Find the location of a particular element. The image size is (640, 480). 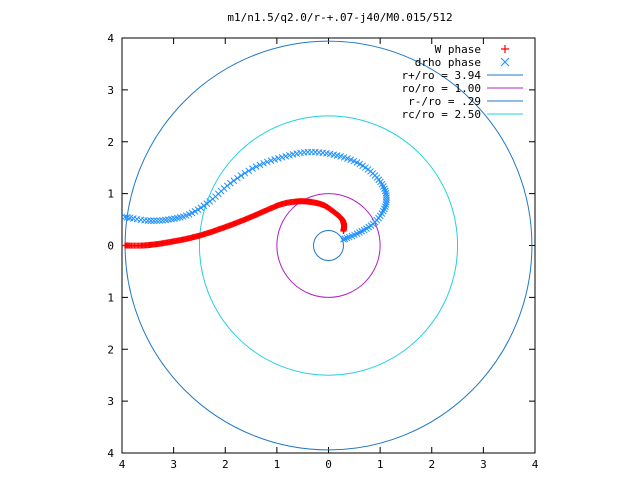

circle-roro is located at coordinates (328, 245).